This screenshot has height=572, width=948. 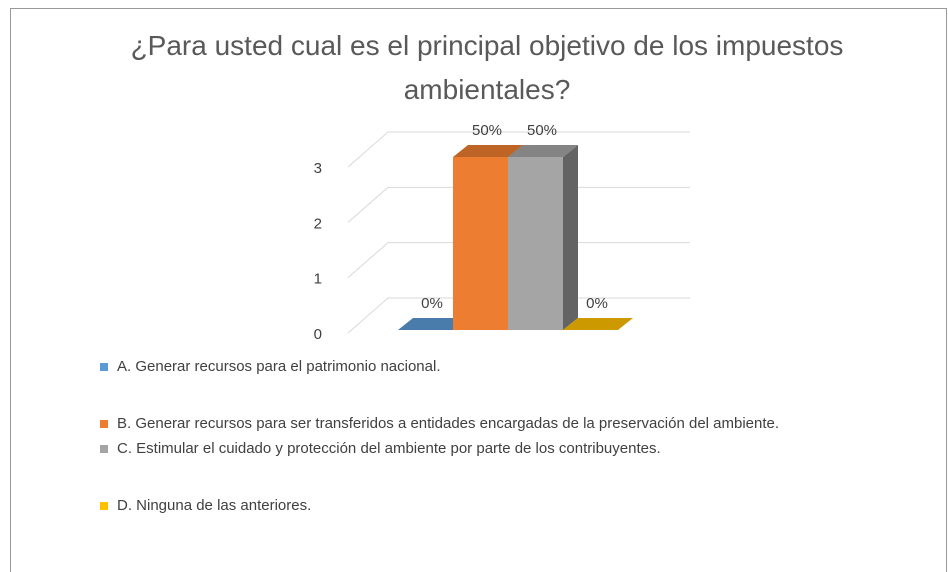 What do you see at coordinates (318, 168) in the screenshot?
I see `y-tick-label: 3` at bounding box center [318, 168].